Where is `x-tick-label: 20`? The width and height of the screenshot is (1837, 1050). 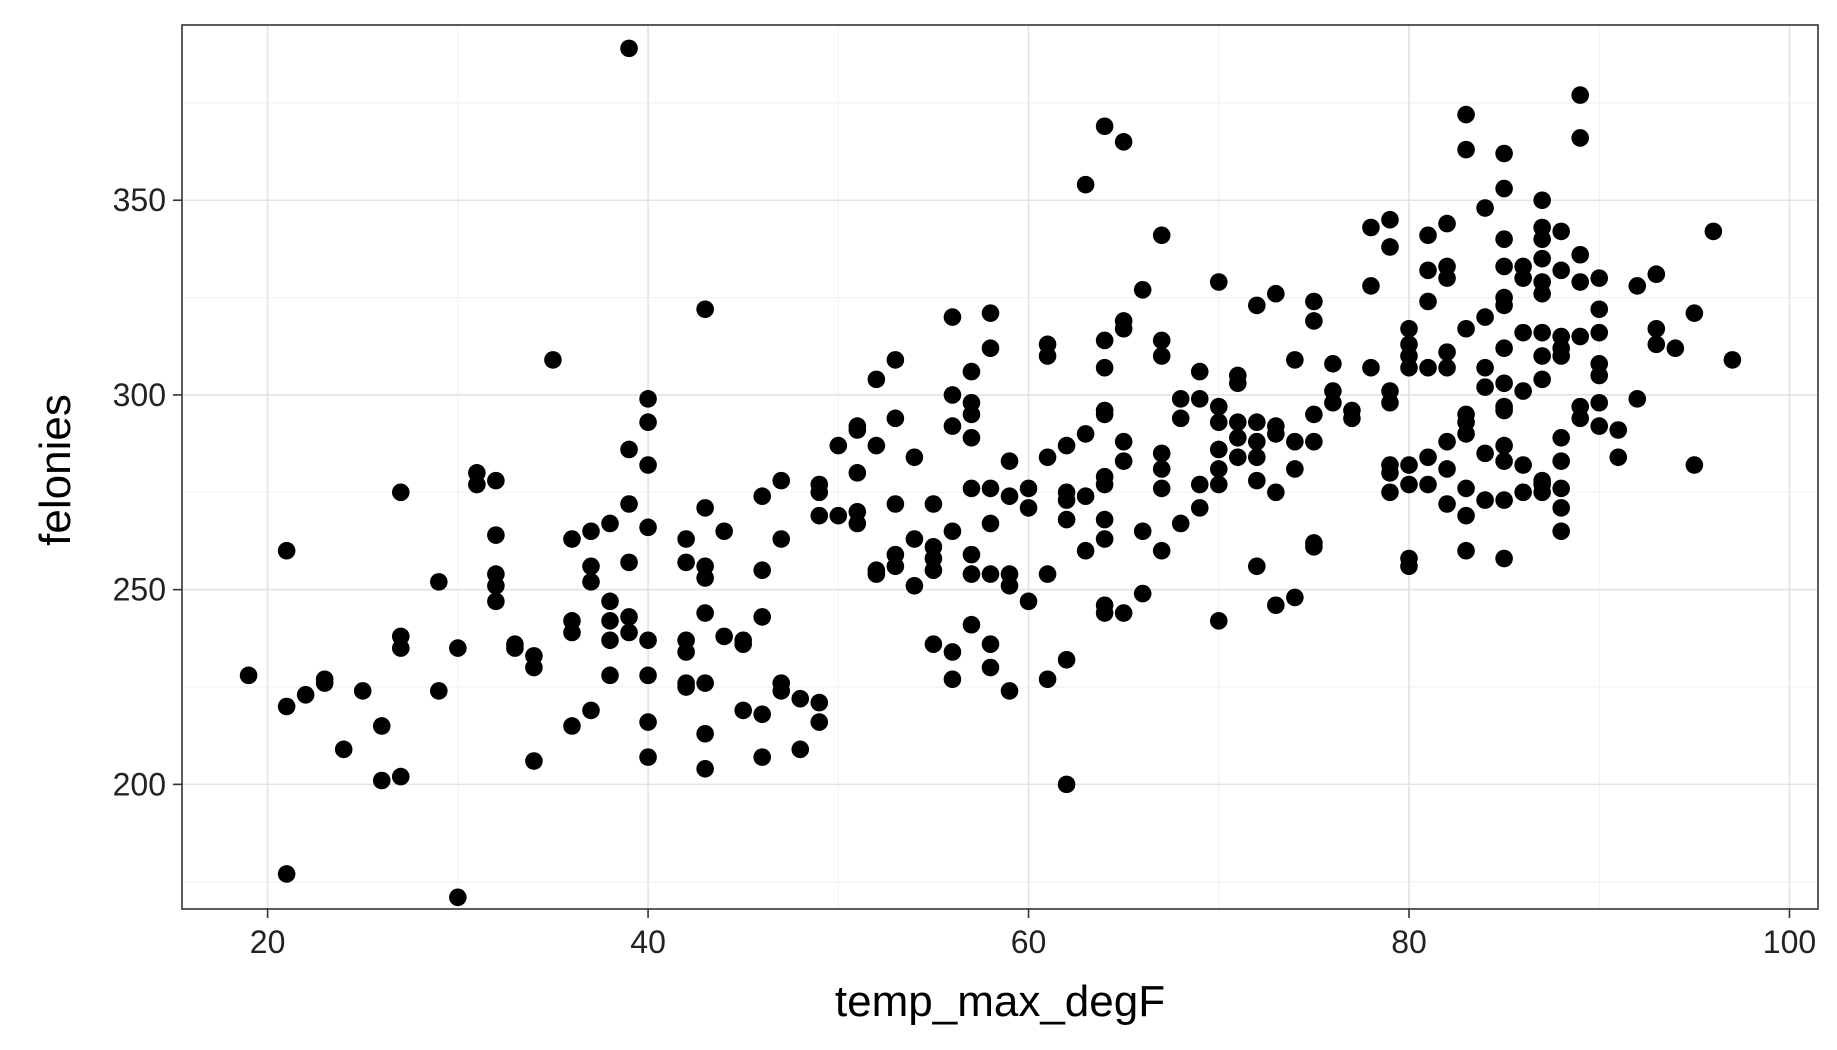
x-tick-label: 20 is located at coordinates (268, 942).